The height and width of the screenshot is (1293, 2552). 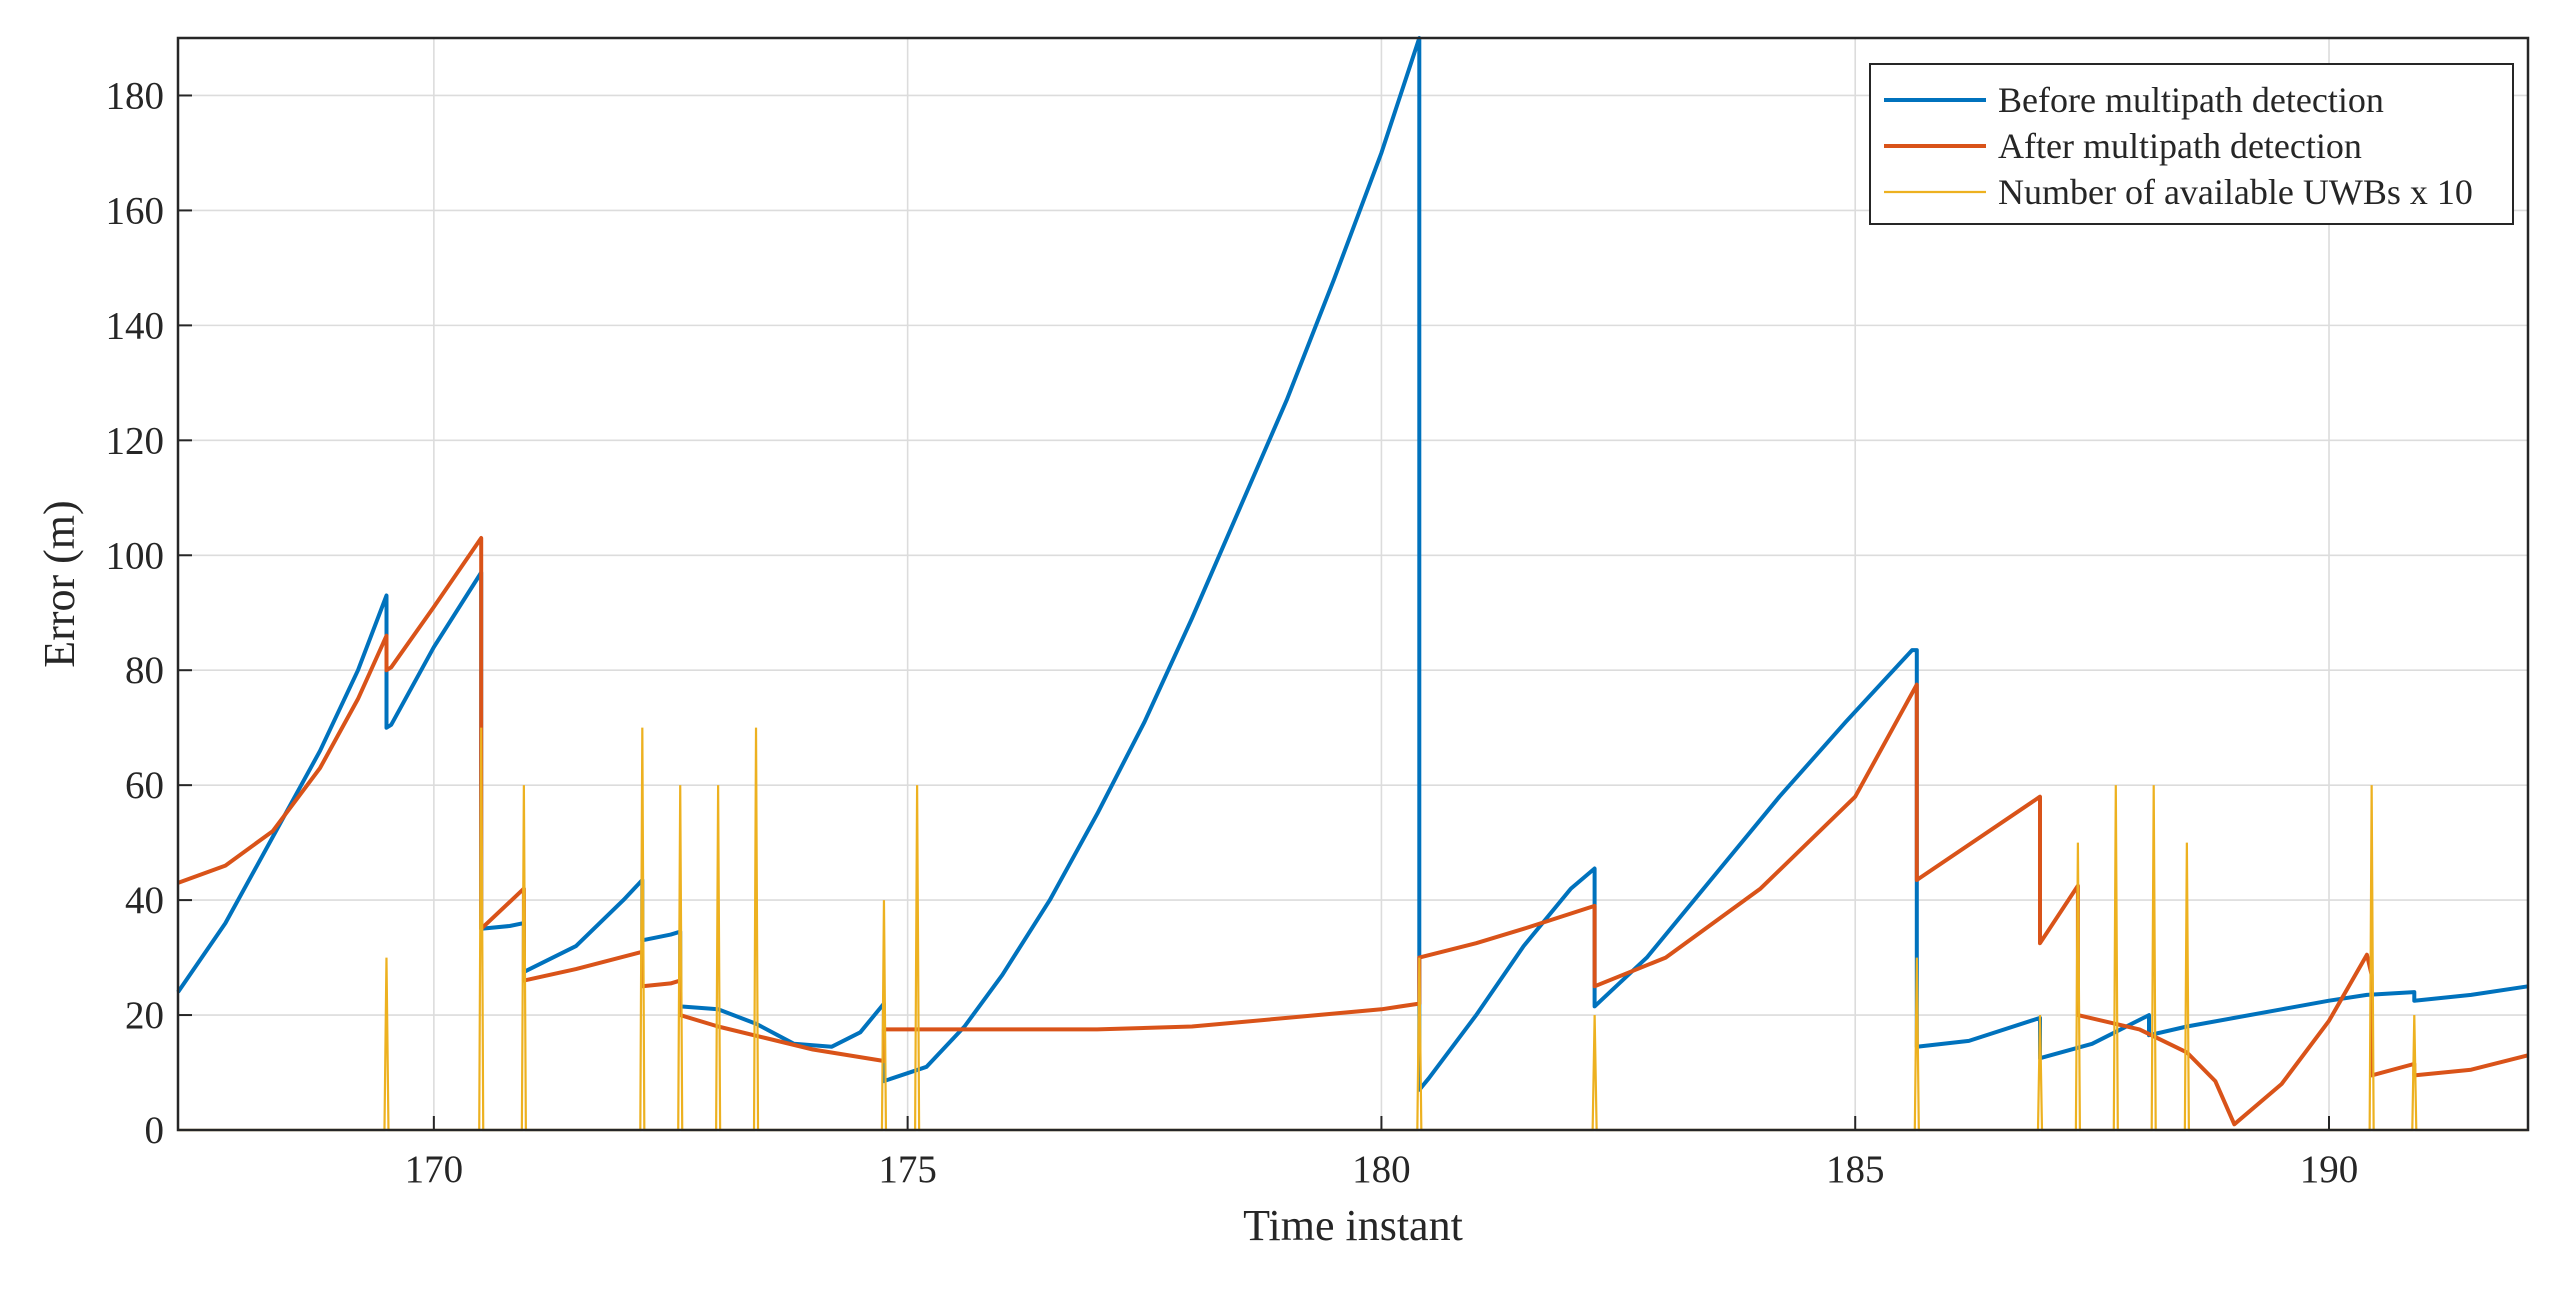 I want to click on y-tick-label: 160, so click(x=135, y=210).